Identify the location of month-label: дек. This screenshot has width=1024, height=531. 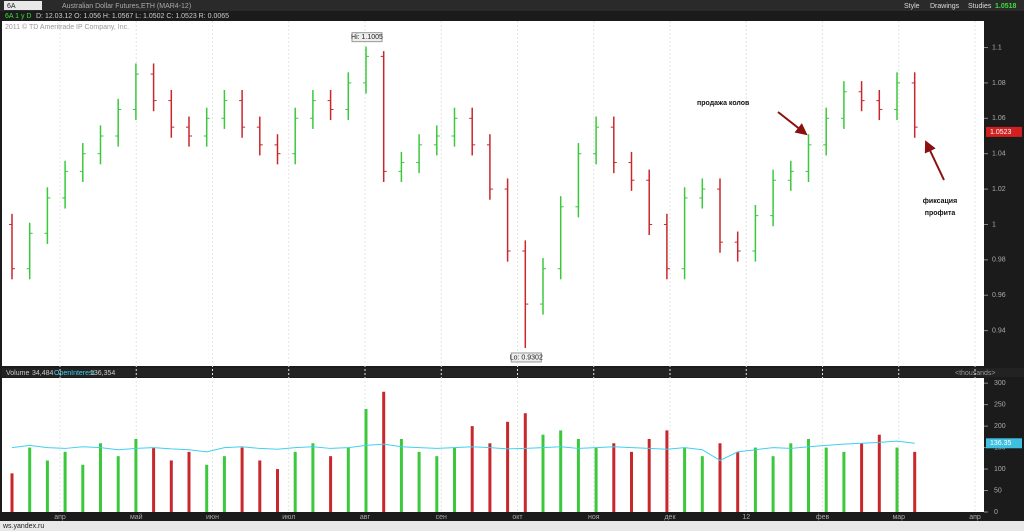
(670, 517).